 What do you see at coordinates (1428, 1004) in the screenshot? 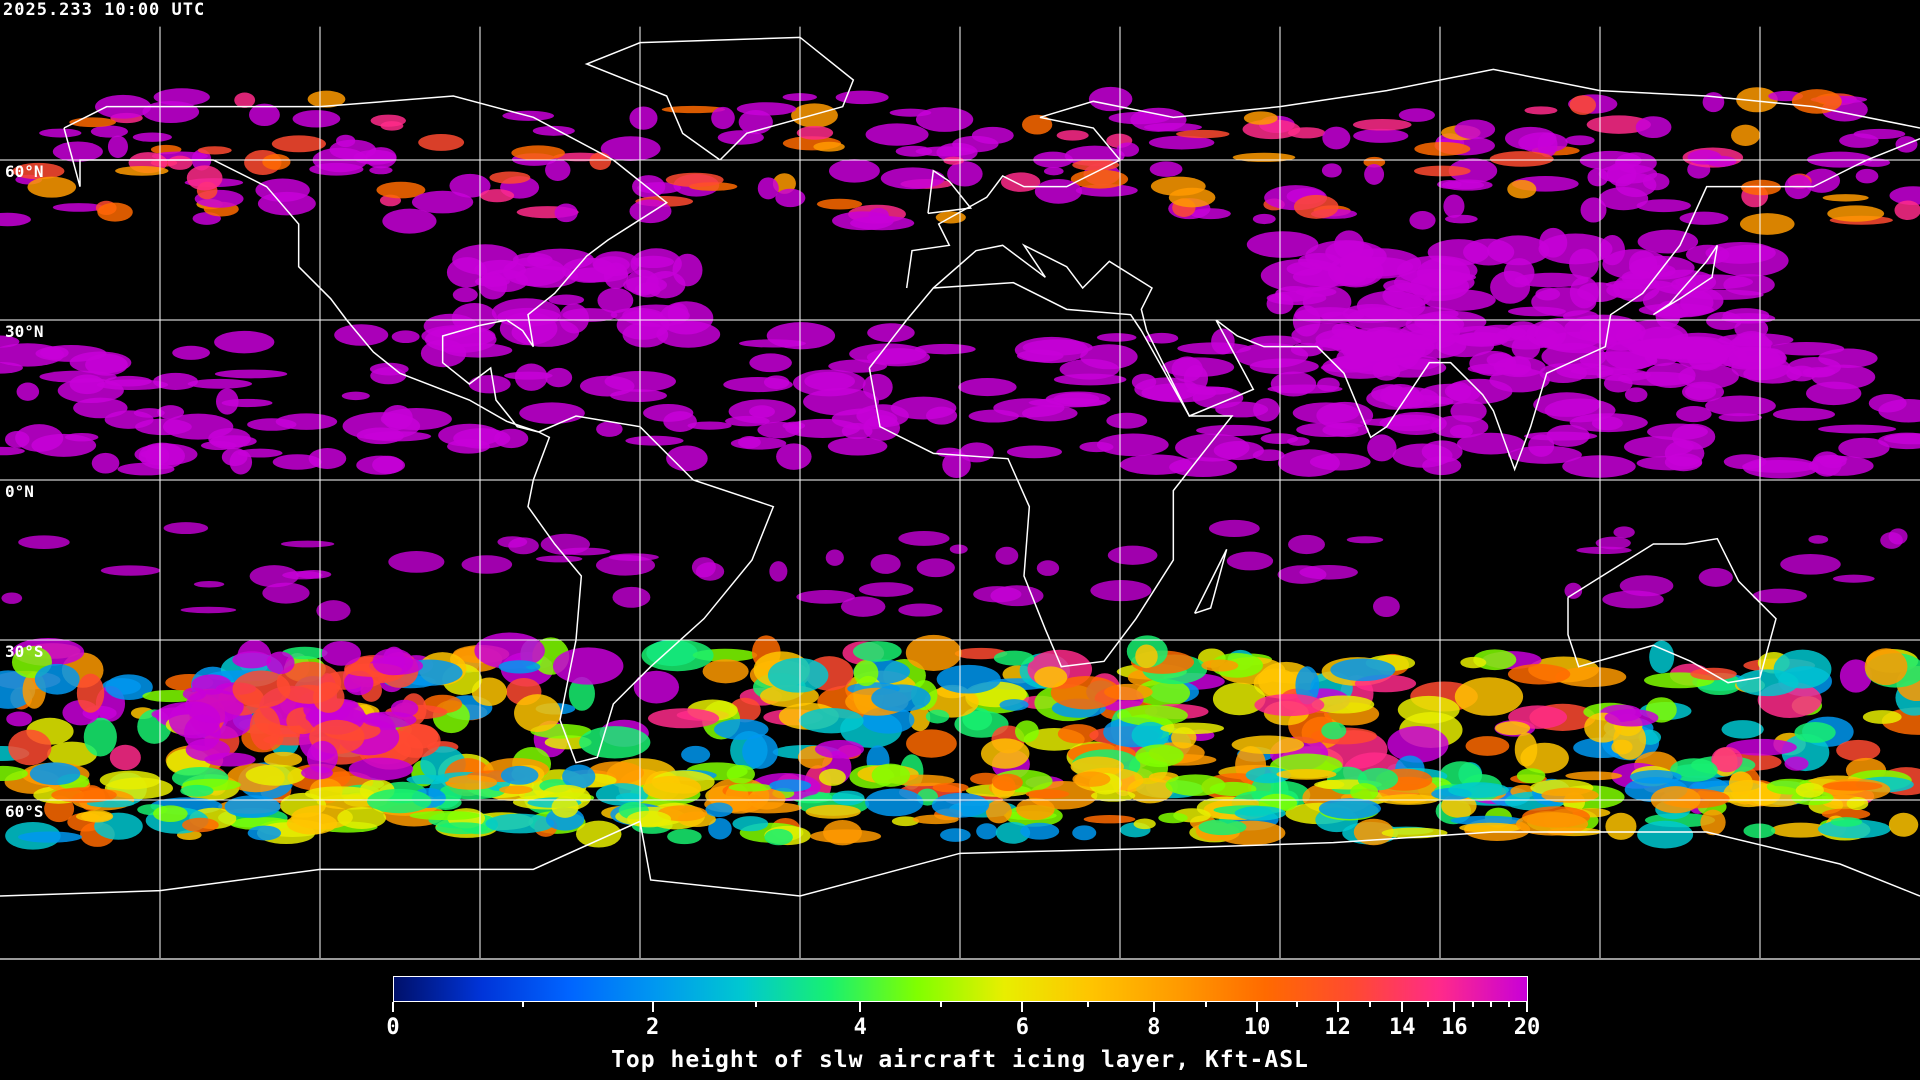
I see `colorbar-minor-tick` at bounding box center [1428, 1004].